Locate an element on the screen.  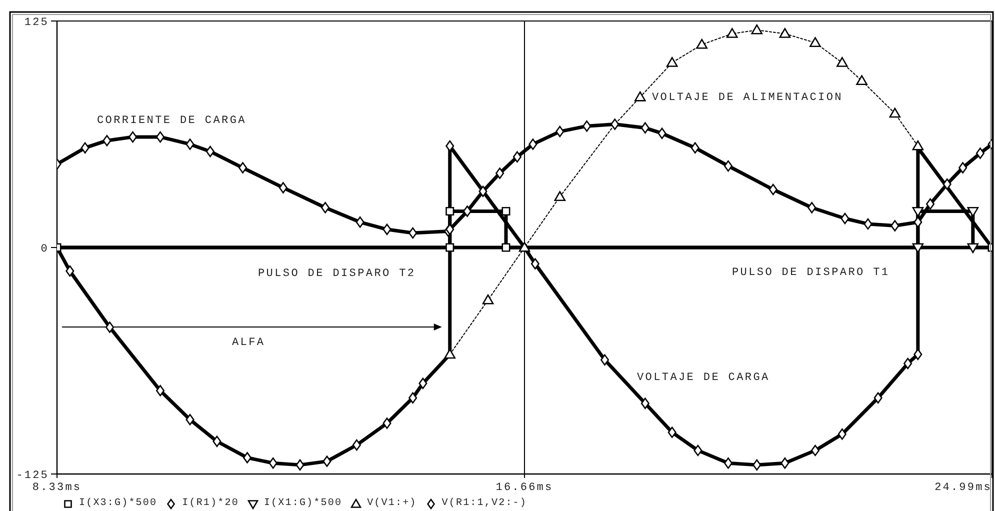
annotation: PULSO DE DISPARO T2 is located at coordinates (337, 274).